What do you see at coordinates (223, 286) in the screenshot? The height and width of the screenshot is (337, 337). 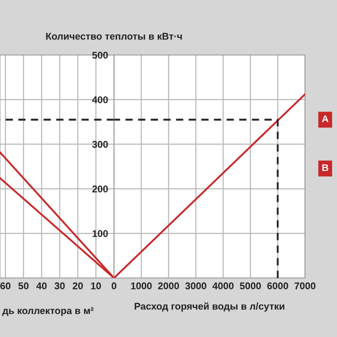 I see `x-tick-label: 4000` at bounding box center [223, 286].